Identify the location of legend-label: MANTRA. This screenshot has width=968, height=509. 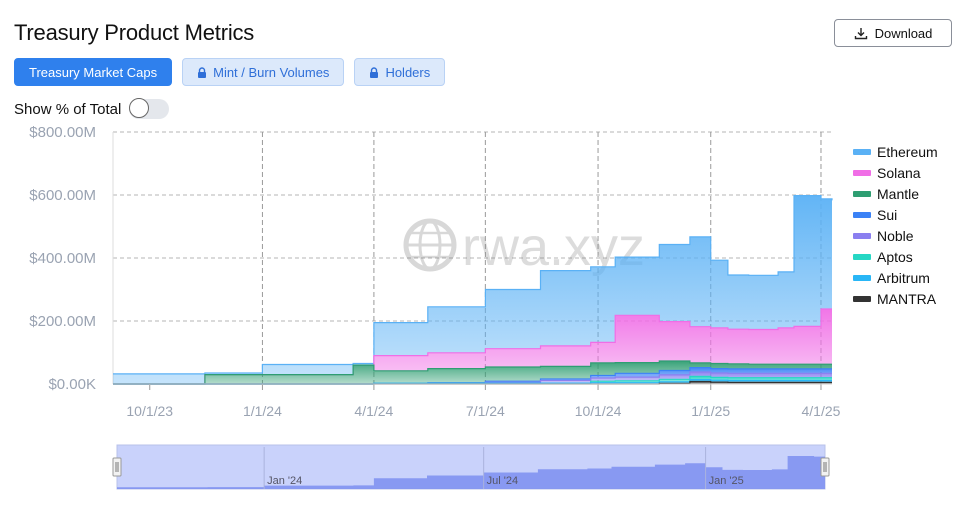
(907, 298).